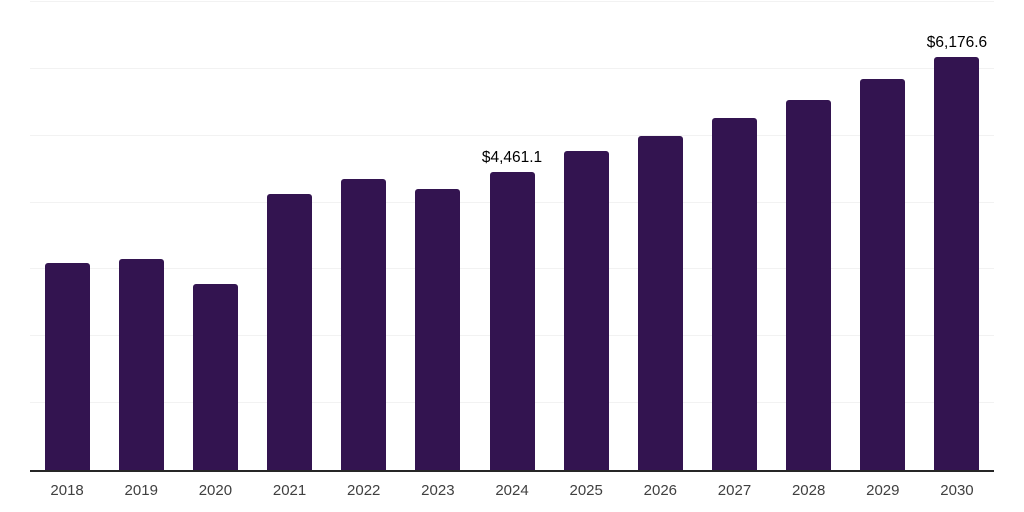 The width and height of the screenshot is (1024, 512). Describe the element at coordinates (438, 329) in the screenshot. I see `bar-2023` at that location.